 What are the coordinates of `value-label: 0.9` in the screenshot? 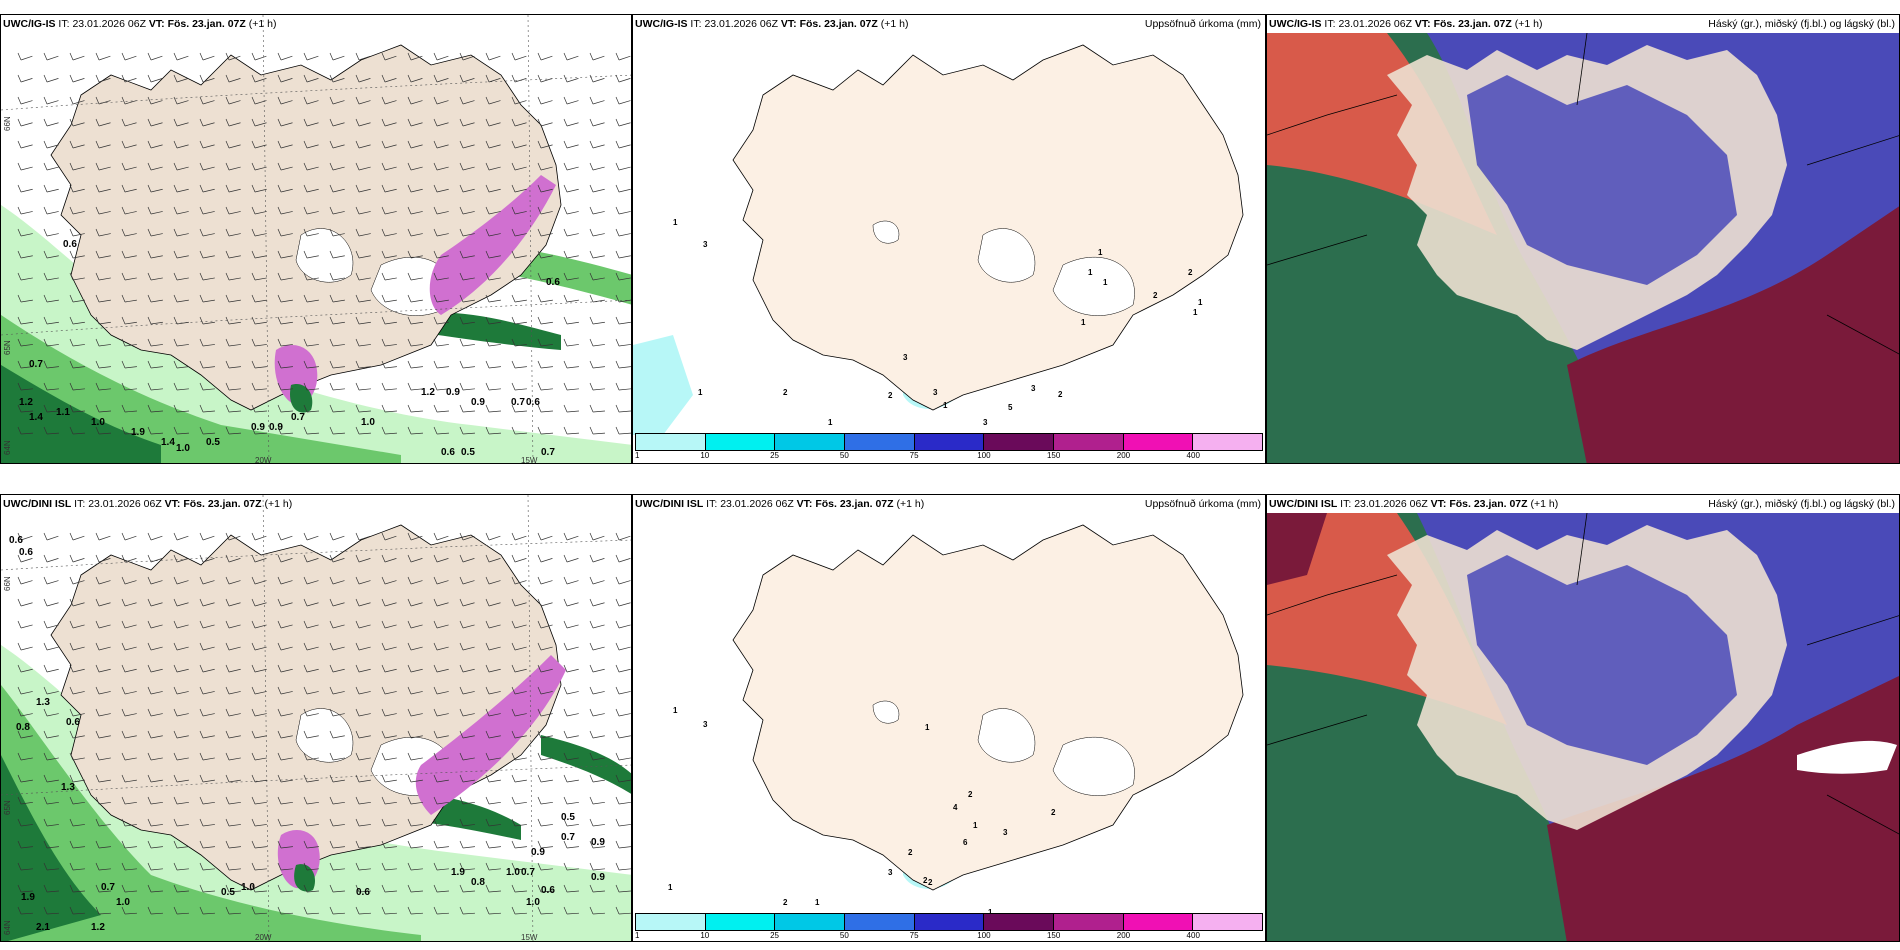 It's located at (453, 392).